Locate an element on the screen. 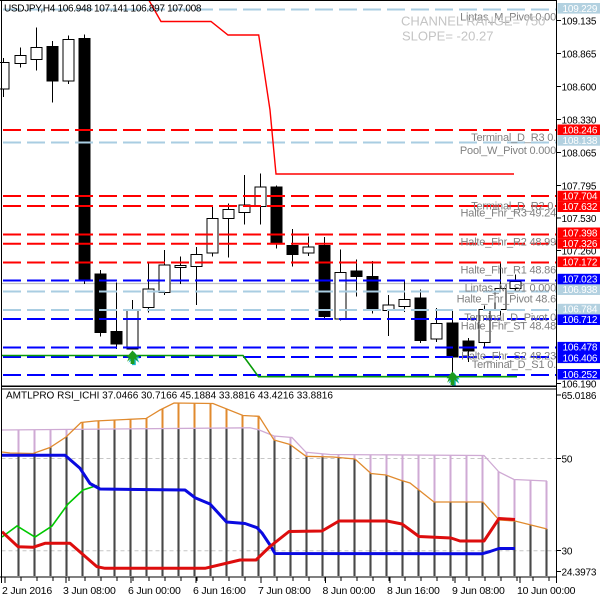 This screenshot has width=600, height=600. svg-text: 9 Jun 08:00 is located at coordinates (478, 591).